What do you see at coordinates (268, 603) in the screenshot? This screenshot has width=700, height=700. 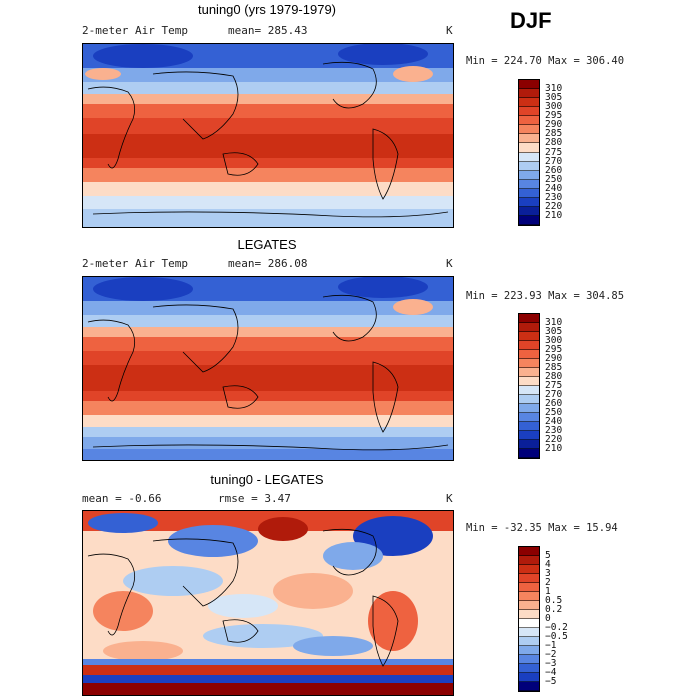 I see `panel3-map` at bounding box center [268, 603].